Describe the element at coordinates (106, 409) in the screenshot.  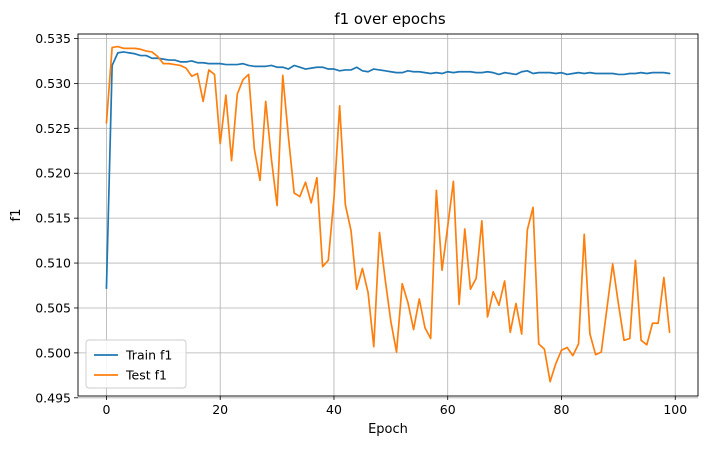
I see `x-tick-label: 0` at that location.